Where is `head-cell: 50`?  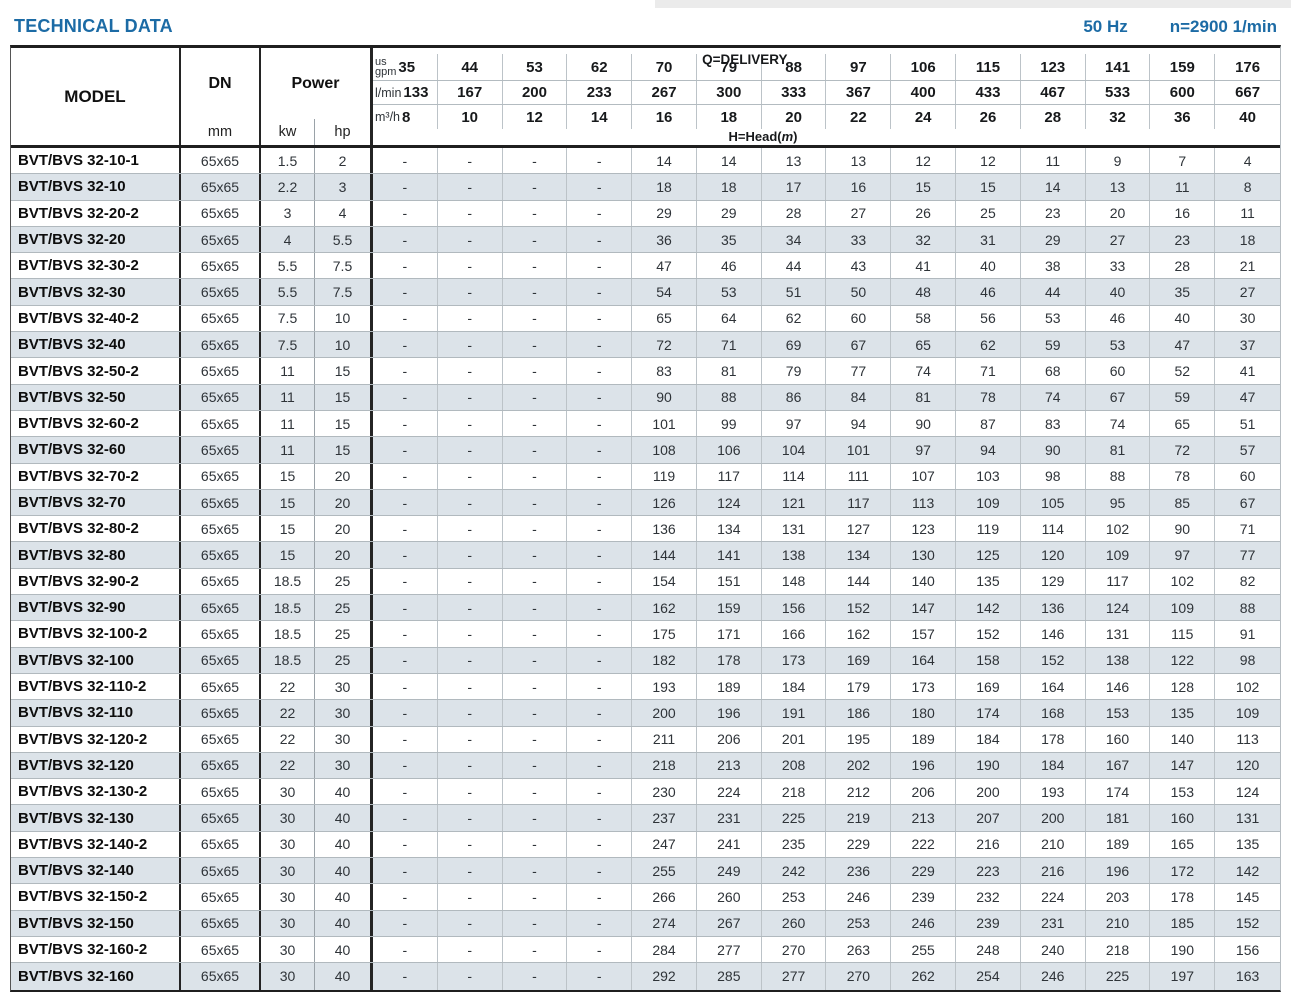 head-cell: 50 is located at coordinates (859, 292).